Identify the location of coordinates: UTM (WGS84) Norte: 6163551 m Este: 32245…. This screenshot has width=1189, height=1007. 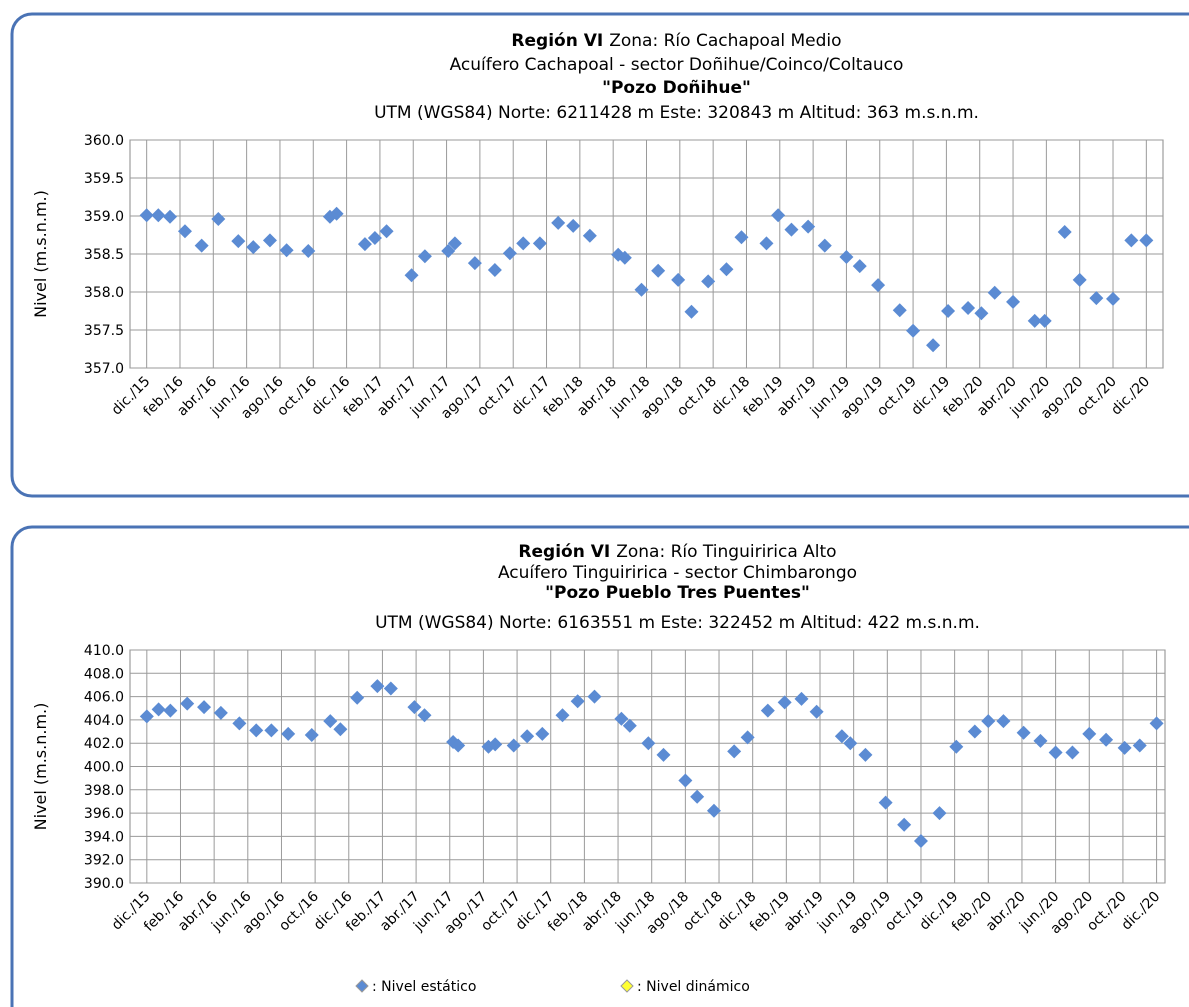
(677, 623).